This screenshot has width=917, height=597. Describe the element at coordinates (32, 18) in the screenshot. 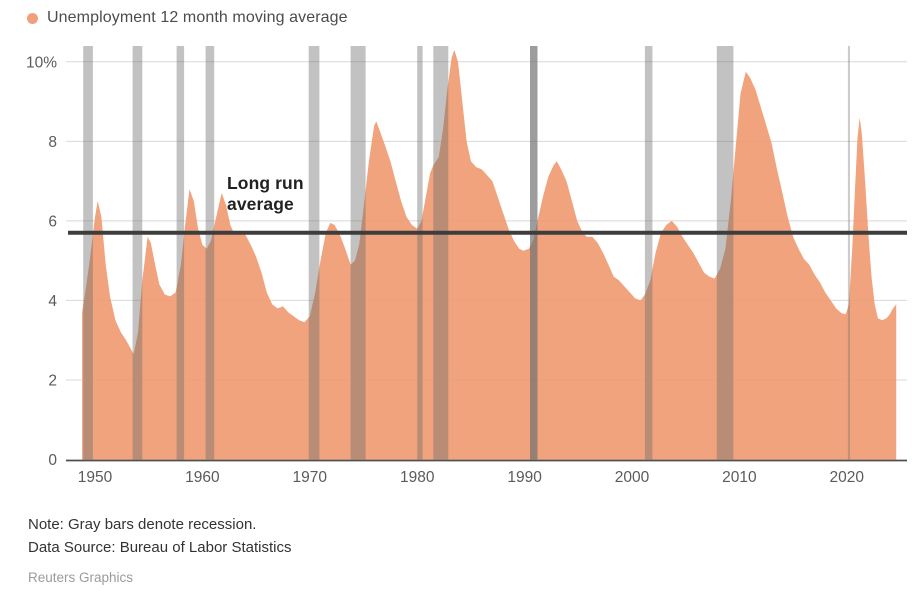

I see `legend-dot-icon` at that location.